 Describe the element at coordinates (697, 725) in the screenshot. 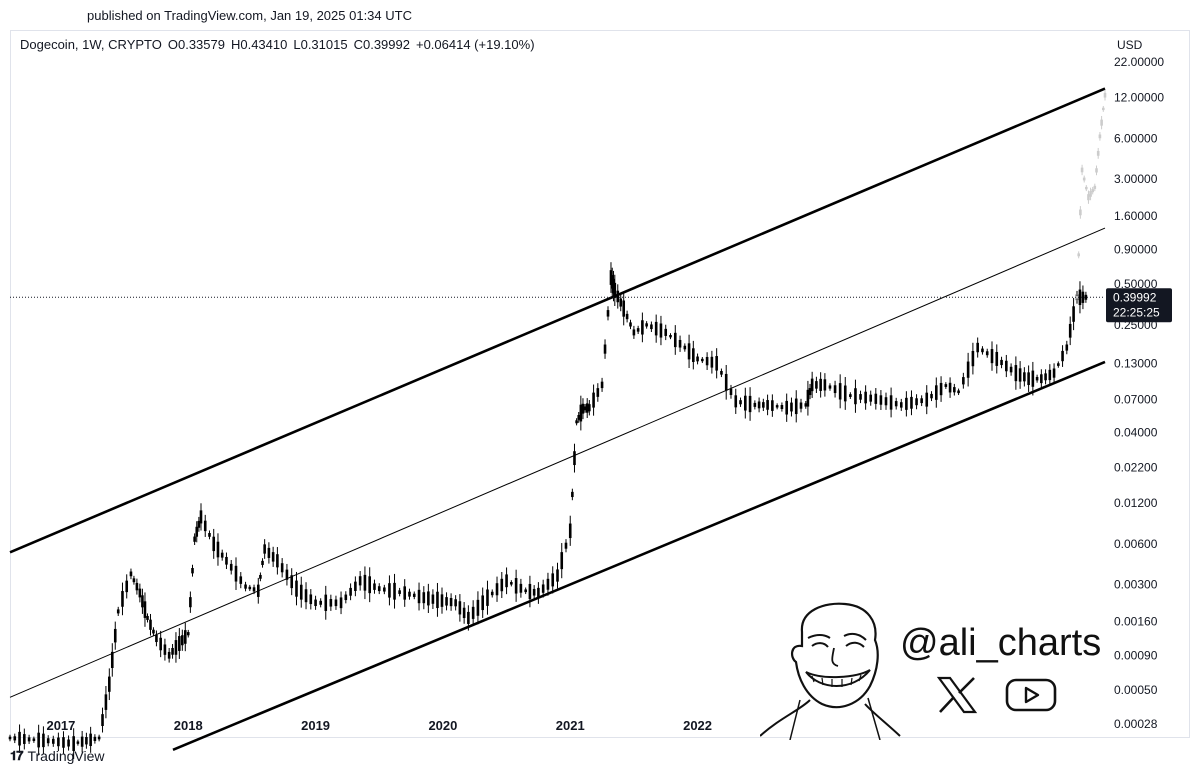

I see `x-tick-label: 2022` at that location.